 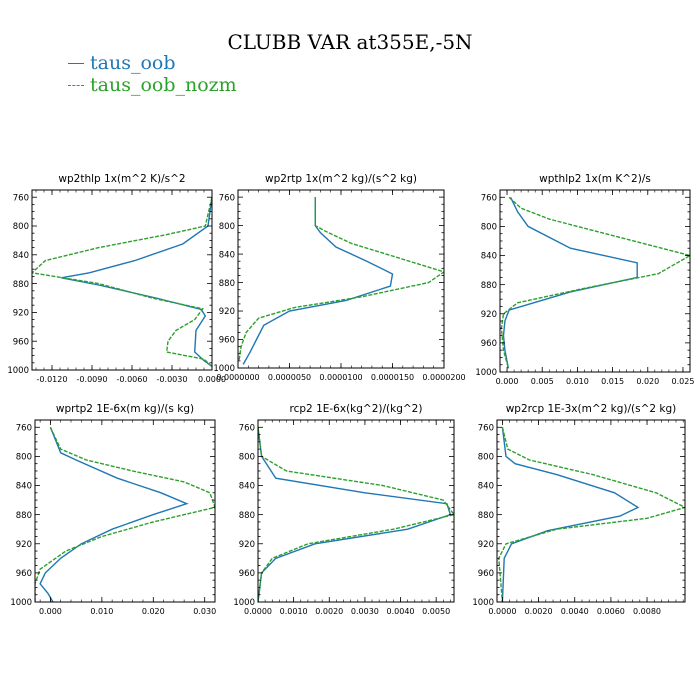 I want to click on legend-label-taus-oob: taus_oob, so click(x=133, y=63).